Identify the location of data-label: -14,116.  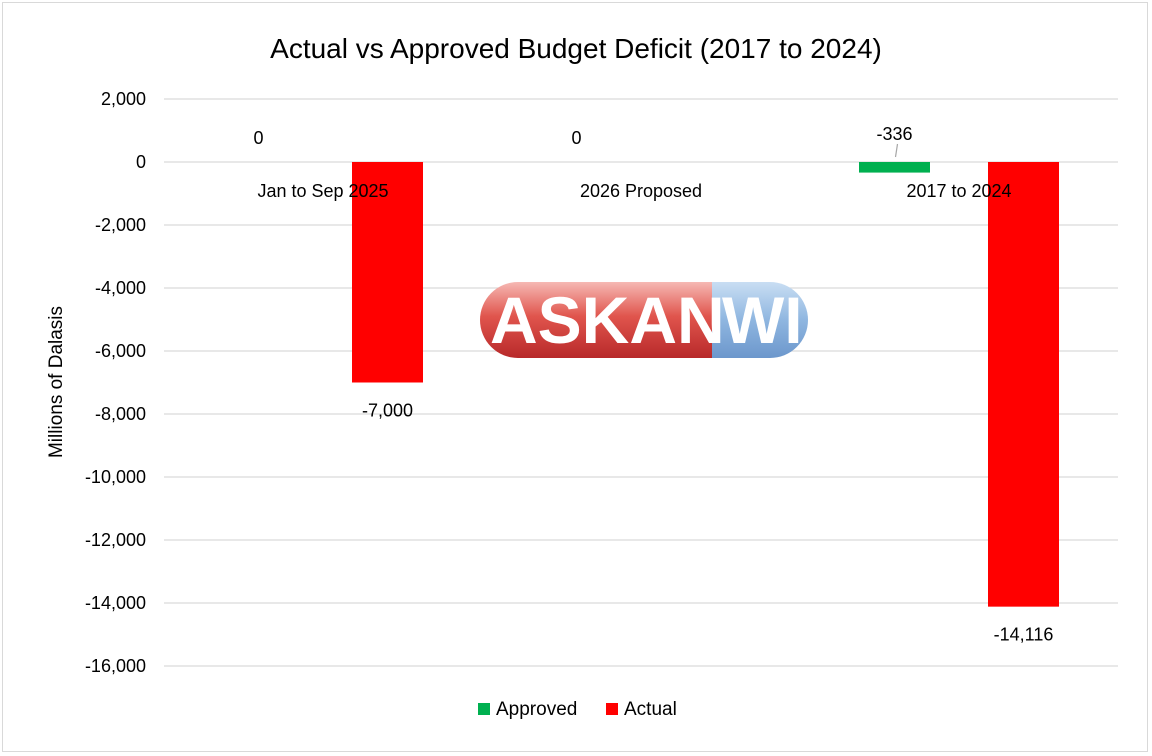
(1024, 635).